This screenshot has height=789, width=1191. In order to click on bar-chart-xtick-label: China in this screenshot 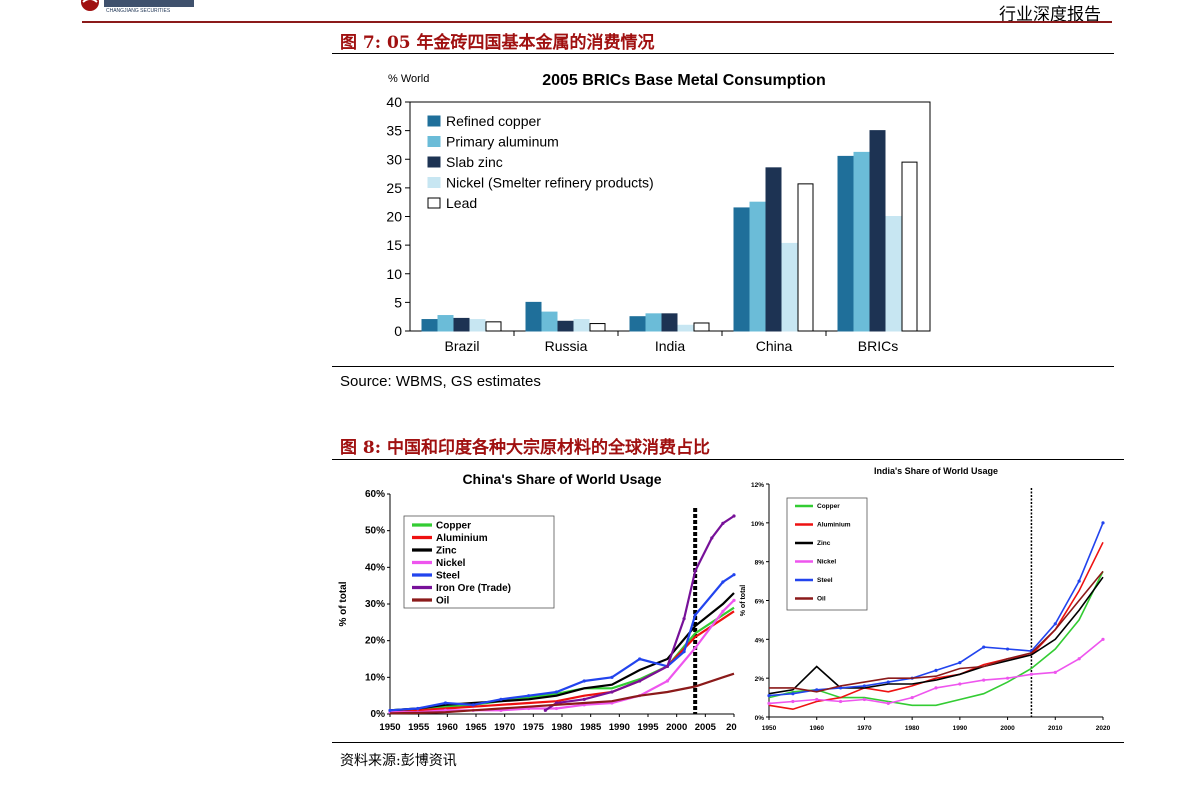, I will do `click(774, 346)`.